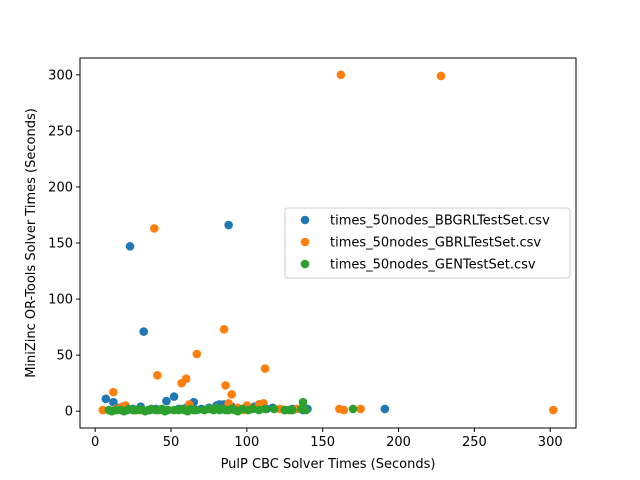 This screenshot has width=640, height=480. Describe the element at coordinates (69, 412) in the screenshot. I see `y-tick-label: 0` at that location.